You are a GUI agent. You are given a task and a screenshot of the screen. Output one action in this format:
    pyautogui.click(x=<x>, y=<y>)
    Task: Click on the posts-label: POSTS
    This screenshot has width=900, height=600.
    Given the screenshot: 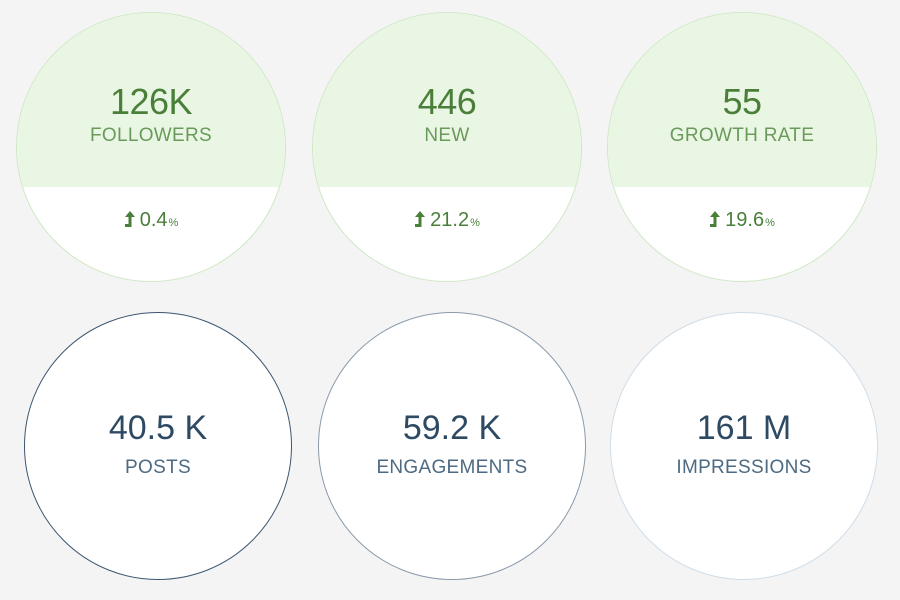 What is the action you would take?
    pyautogui.click(x=158, y=467)
    